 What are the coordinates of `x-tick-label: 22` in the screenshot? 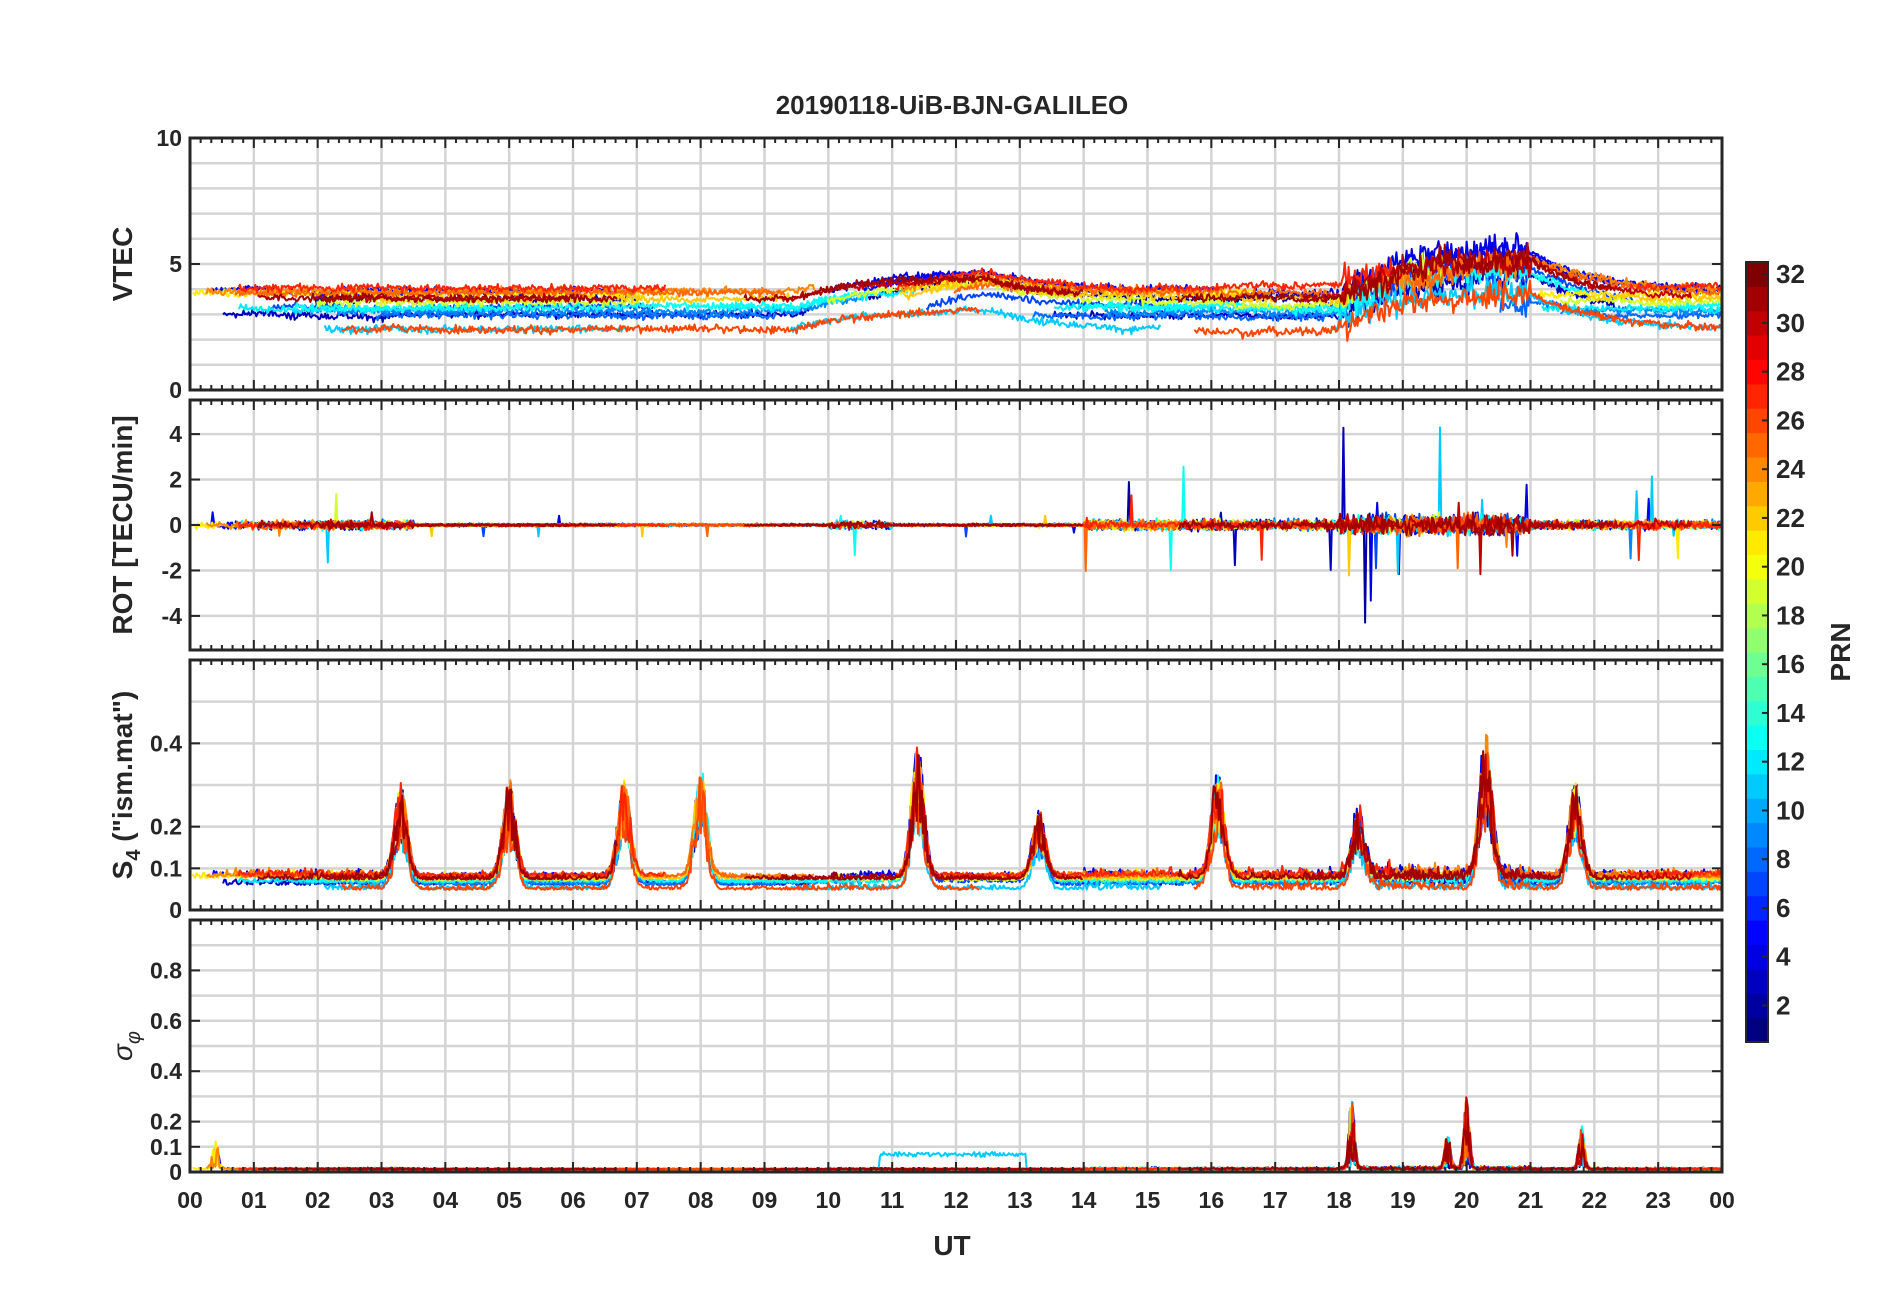 It's located at (1595, 1200).